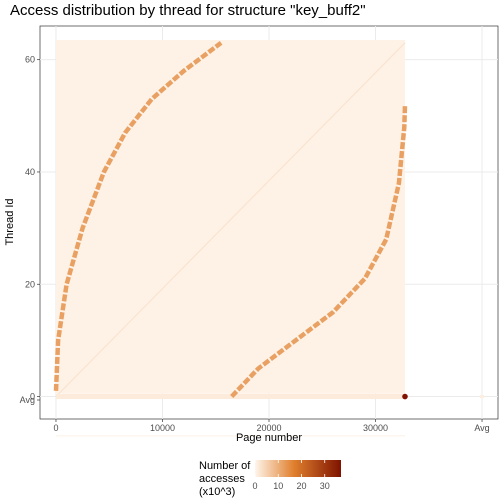  Describe the element at coordinates (222, 479) in the screenshot. I see `legend-title-line-2: accesses` at that location.